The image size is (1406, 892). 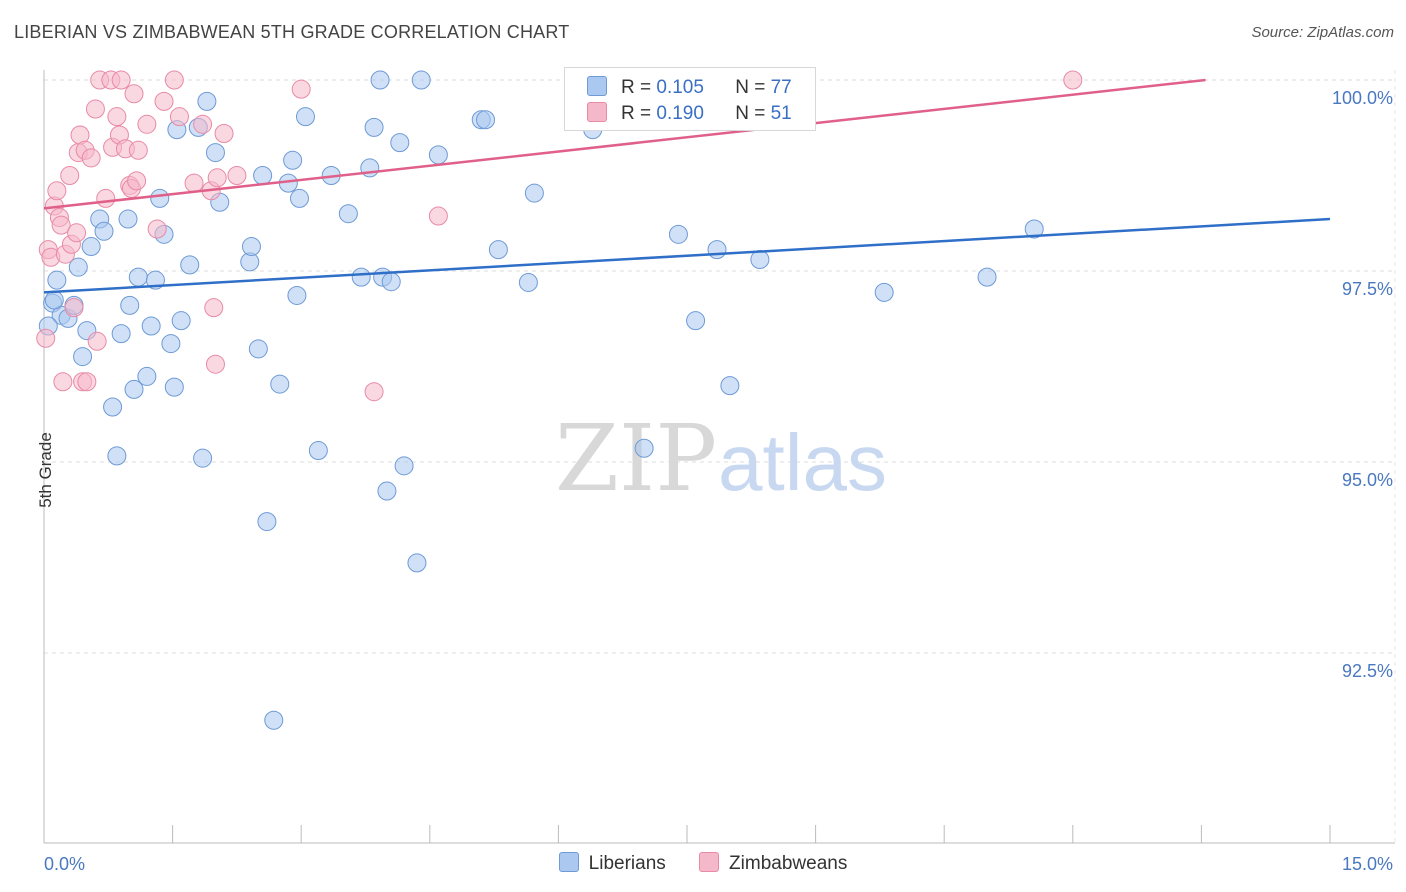 I want to click on legend-swatch-zimbabweans, so click(x=709, y=862).